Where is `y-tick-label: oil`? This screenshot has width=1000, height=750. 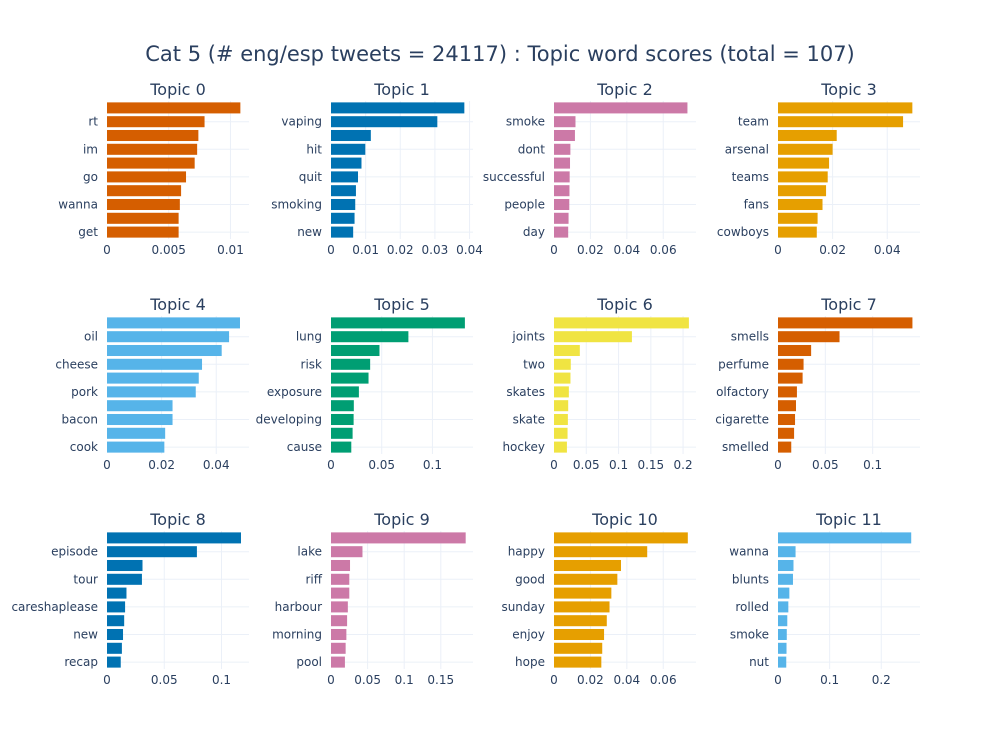
y-tick-label: oil is located at coordinates (91, 337).